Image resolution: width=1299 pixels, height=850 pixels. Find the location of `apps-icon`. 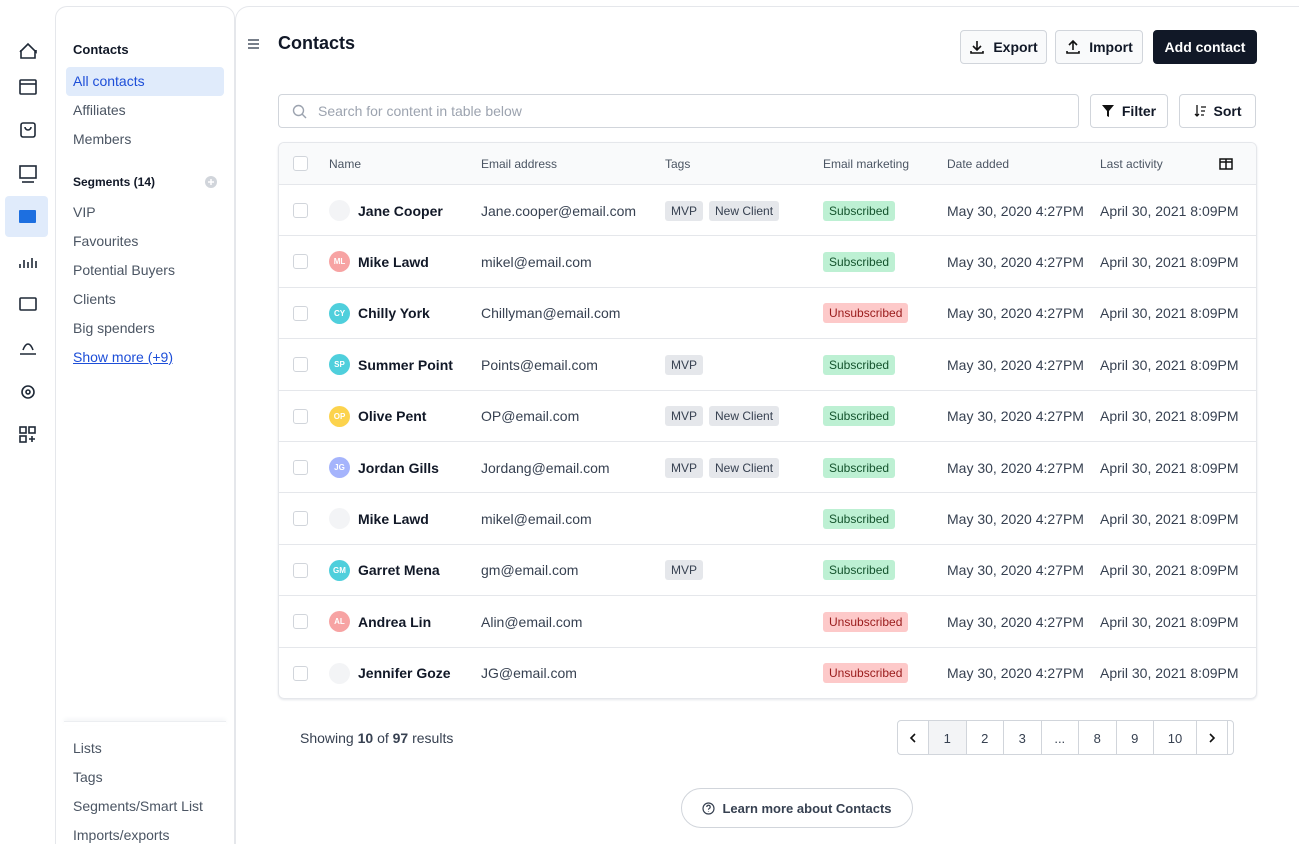

apps-icon is located at coordinates (23, 430).